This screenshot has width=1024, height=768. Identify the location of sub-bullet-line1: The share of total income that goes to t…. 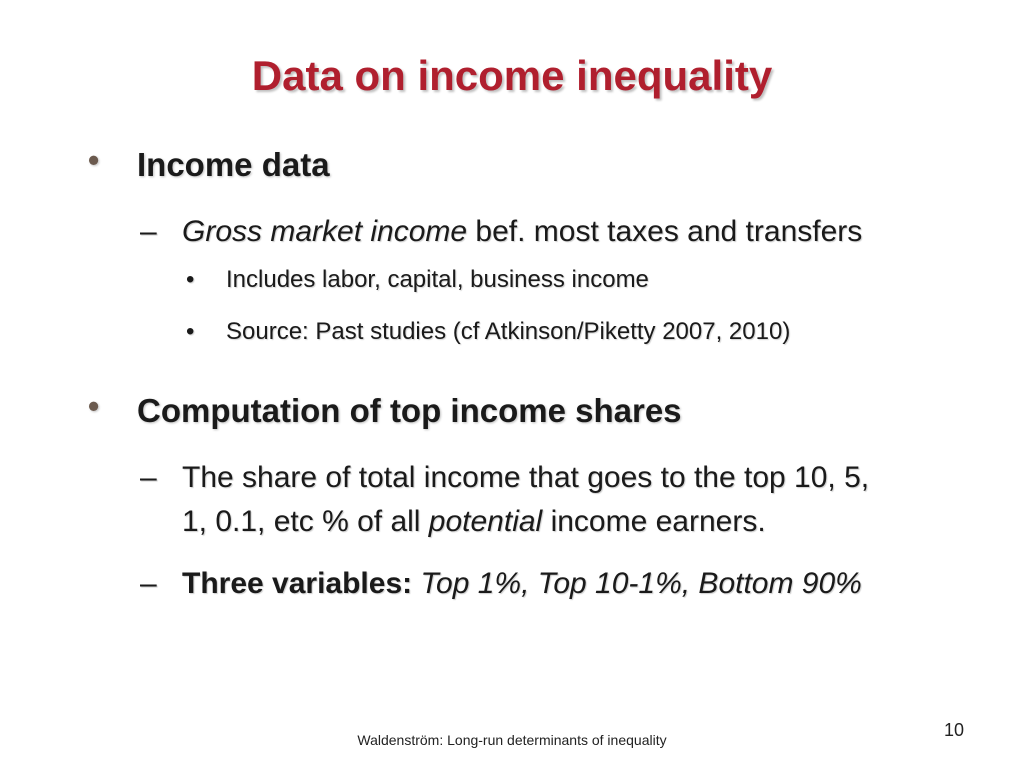
(526, 477).